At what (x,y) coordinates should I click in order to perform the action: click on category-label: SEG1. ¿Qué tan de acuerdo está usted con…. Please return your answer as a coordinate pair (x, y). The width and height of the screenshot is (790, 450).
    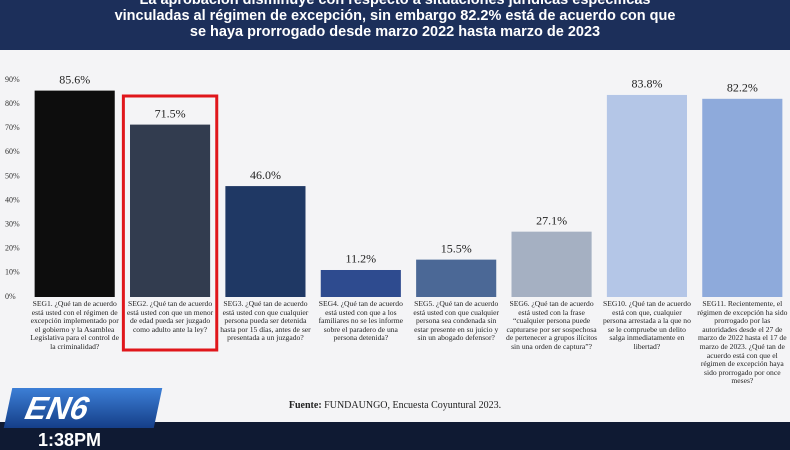
    Looking at the image, I should click on (74, 325).